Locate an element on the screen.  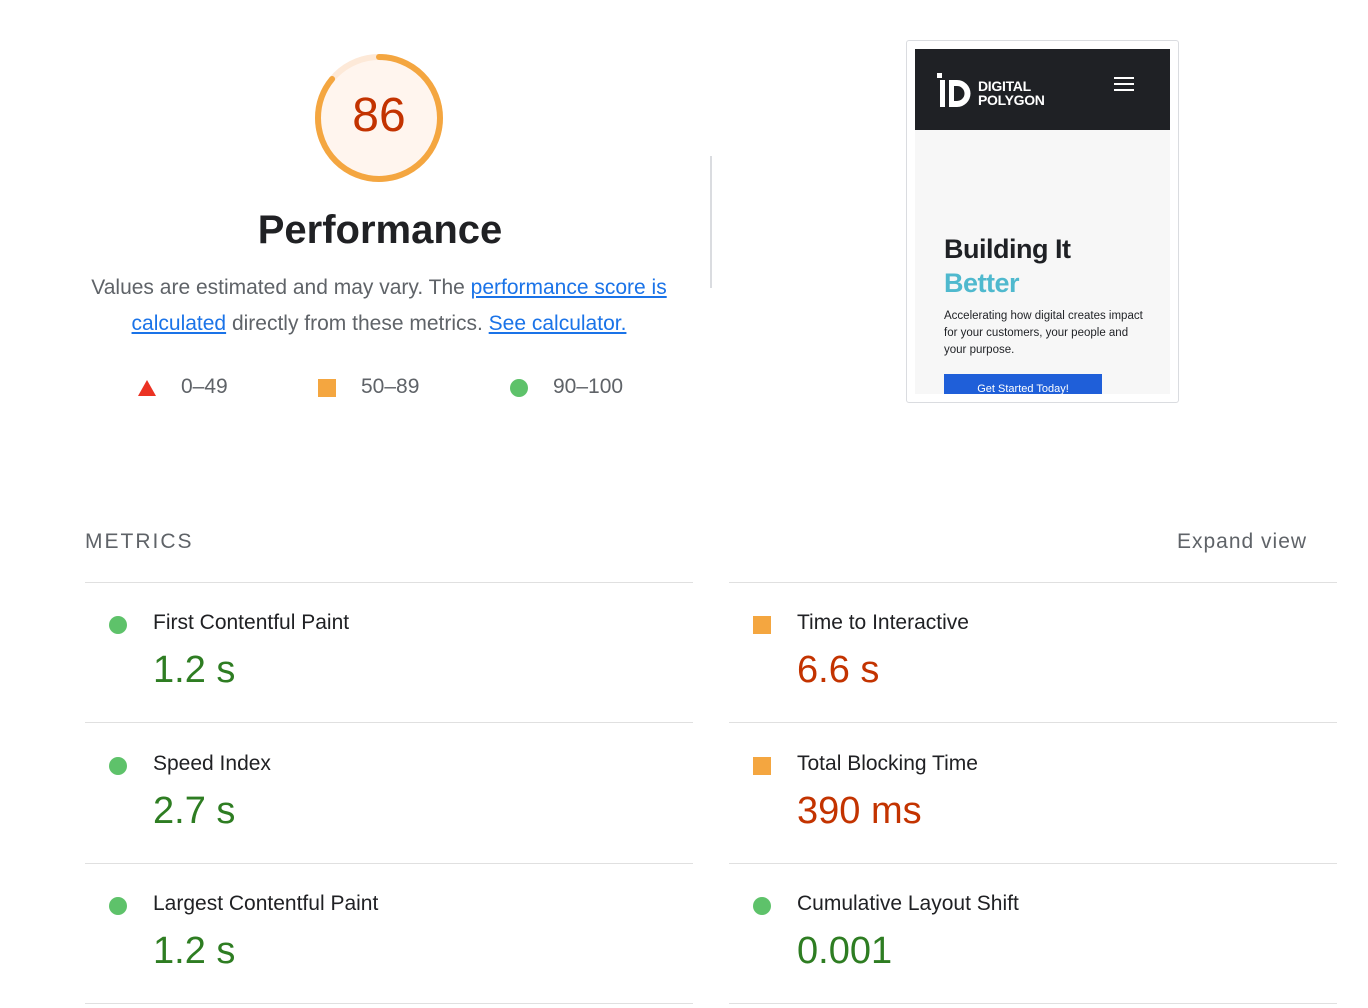
metric-speed-index: Speed Index 2.7 s is located at coordinates (389, 794).